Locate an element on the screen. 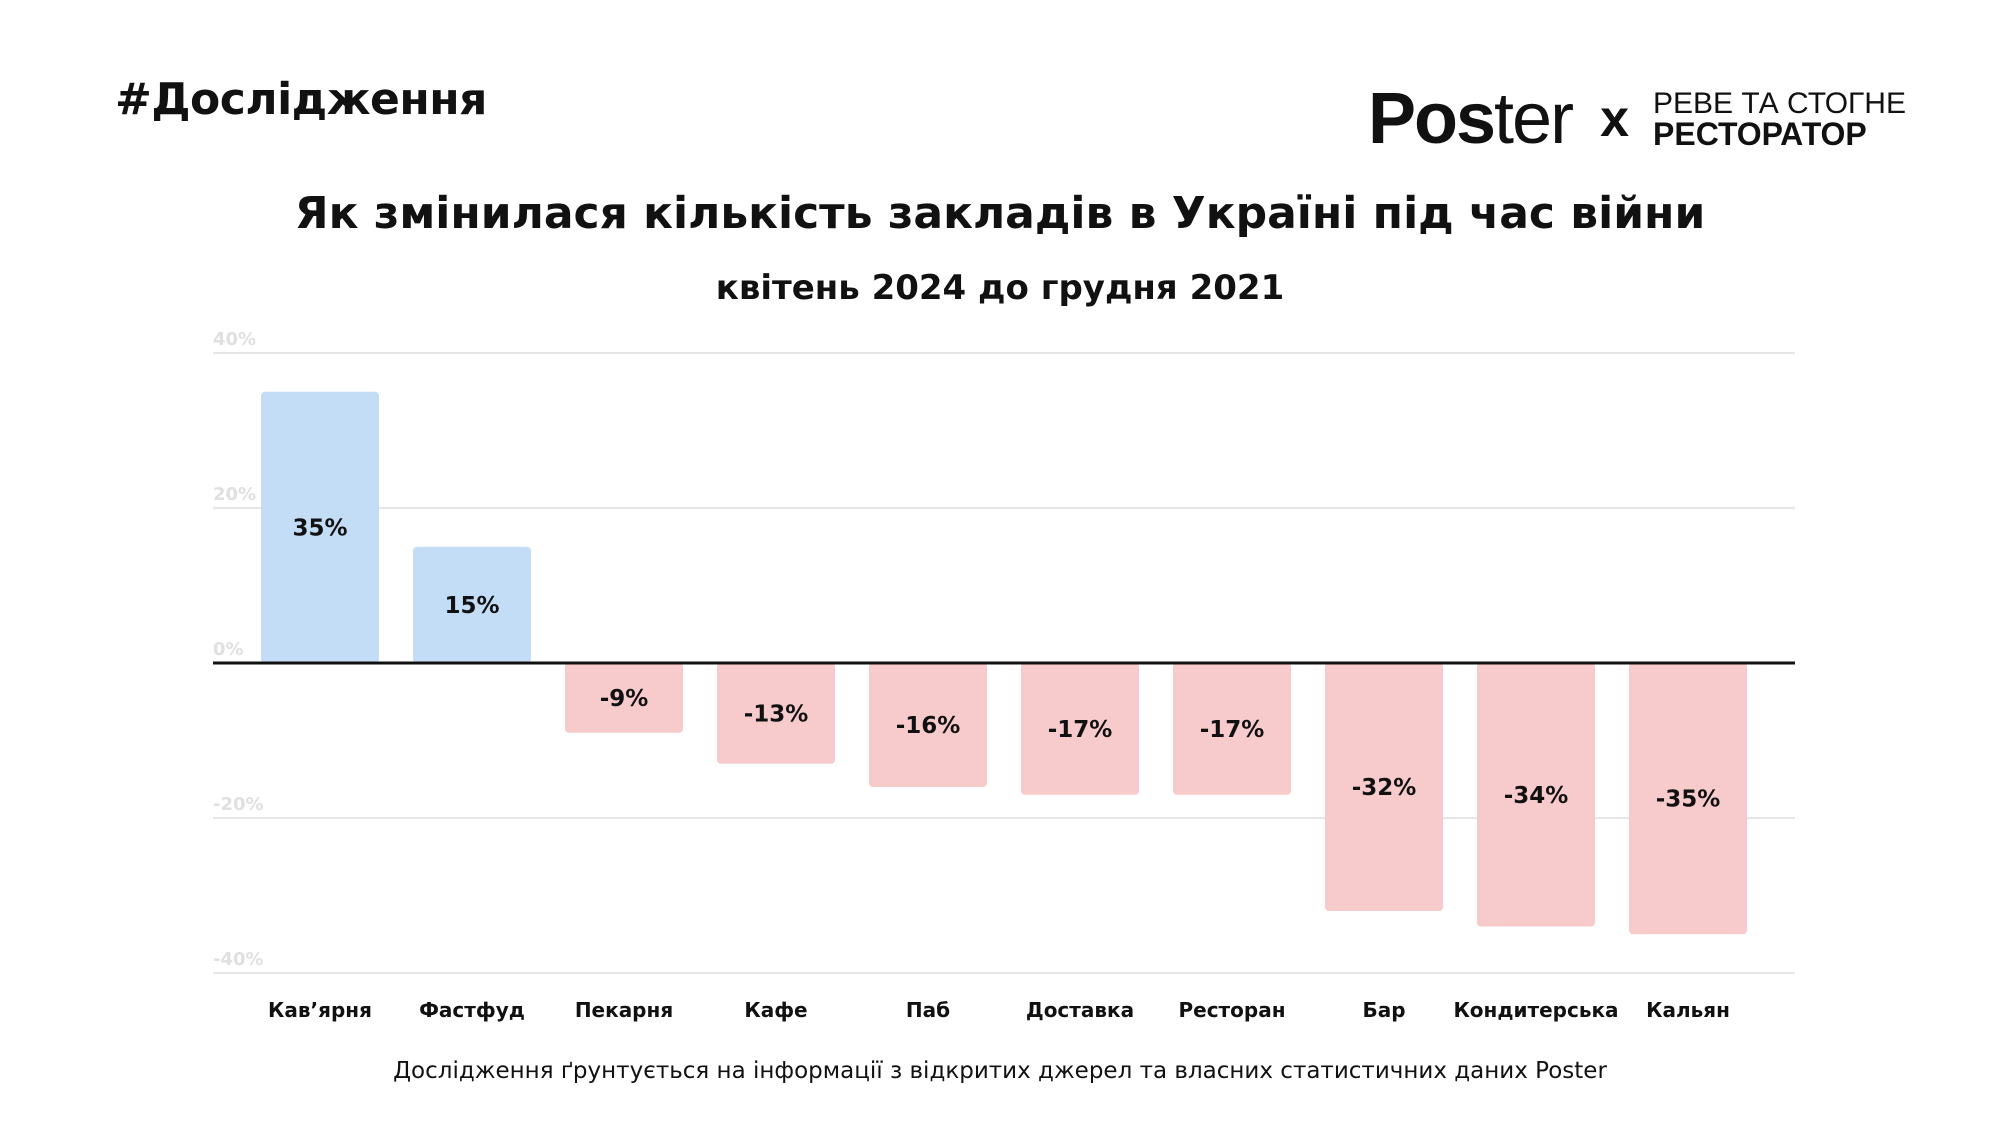 This screenshot has height=1125, width=2000. y-tick-label: 20% is located at coordinates (234, 494).